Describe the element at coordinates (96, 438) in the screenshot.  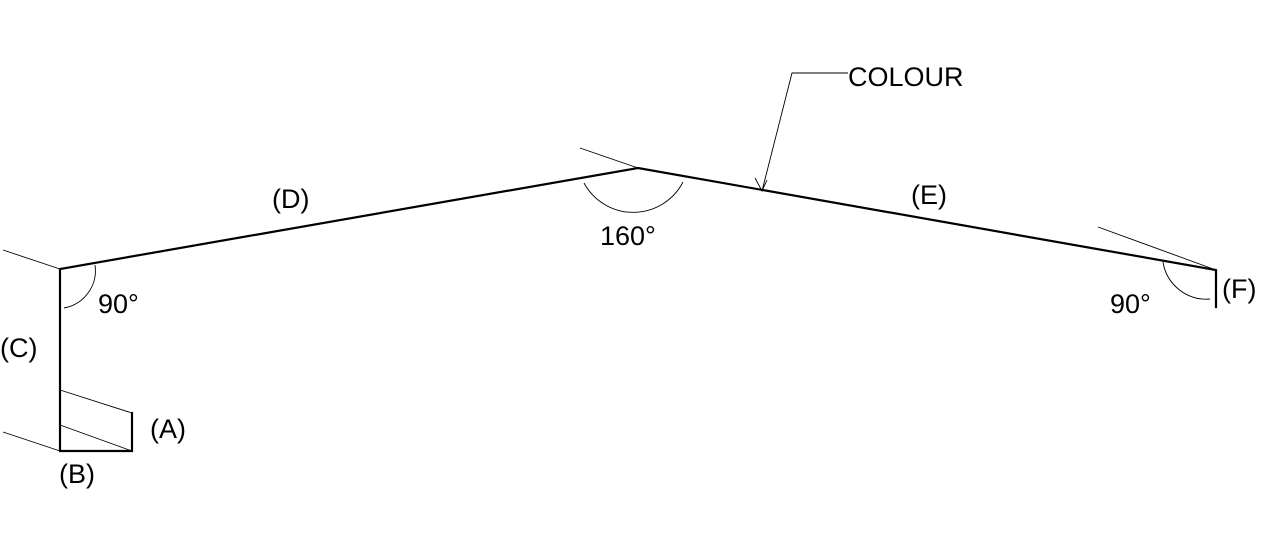
I see `extension-line-hem-diagonal` at that location.